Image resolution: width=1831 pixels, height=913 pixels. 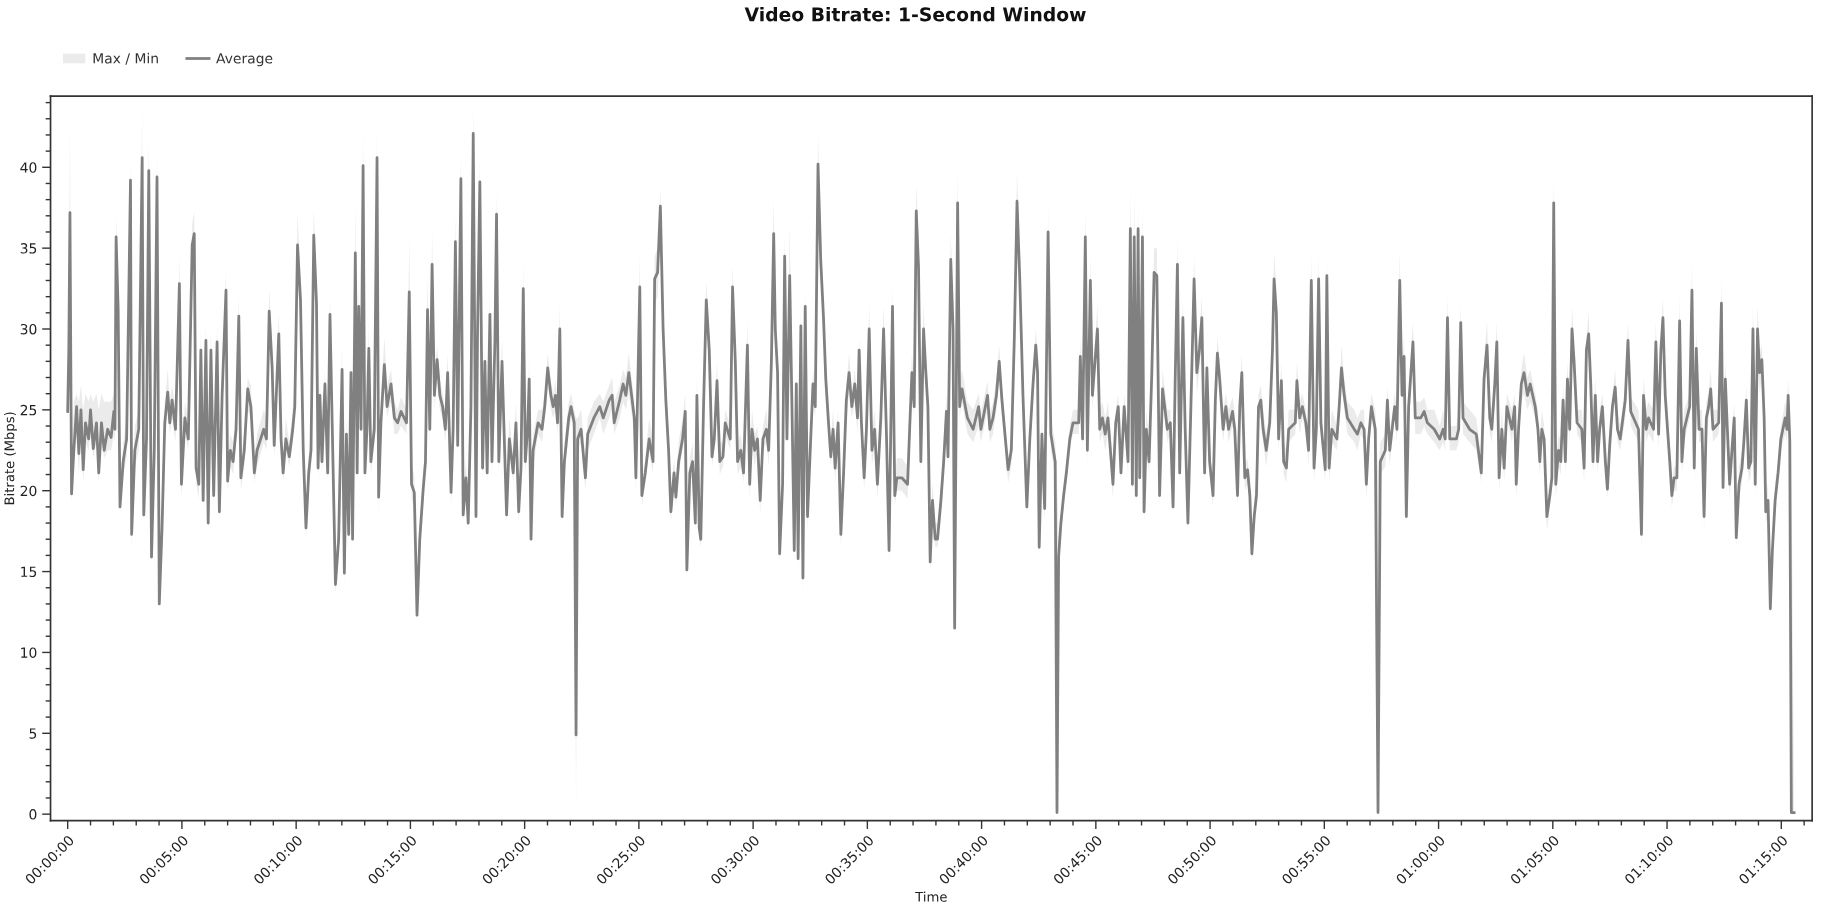 I want to click on y-tick-label: 5, so click(x=33, y=733).